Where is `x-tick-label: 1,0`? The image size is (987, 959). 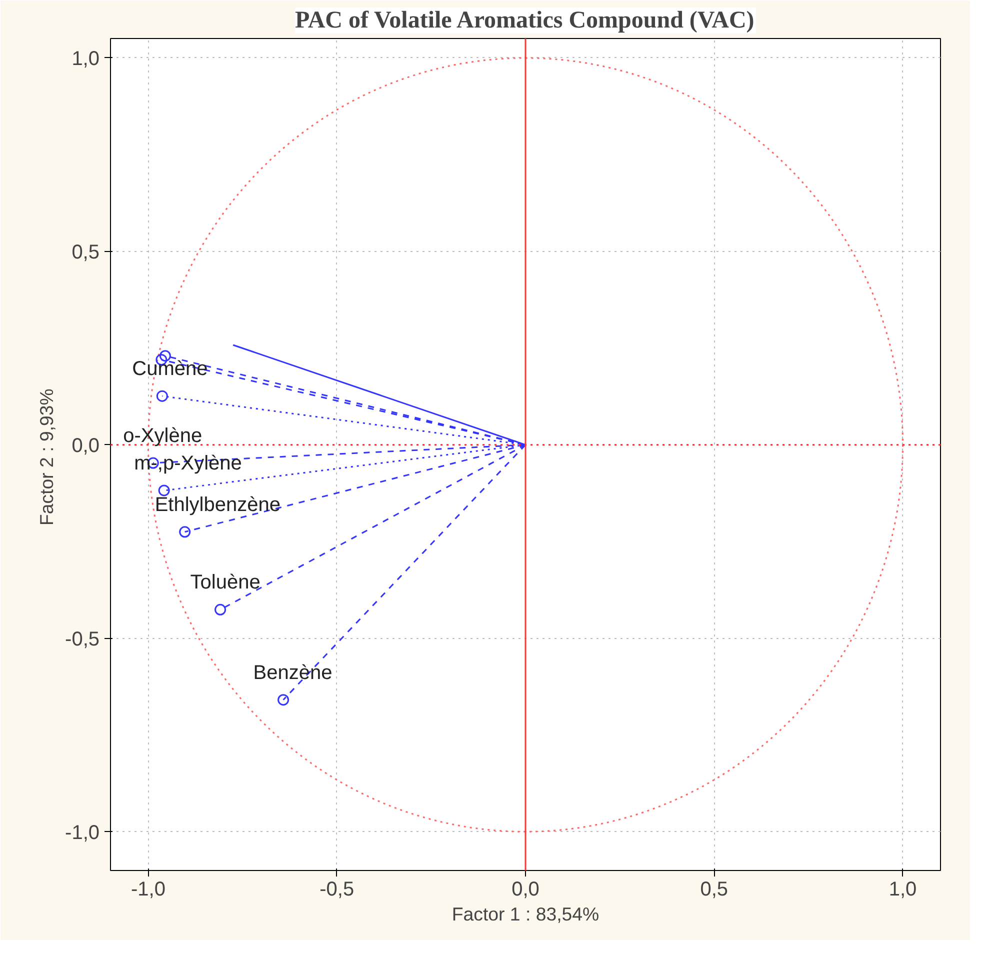
x-tick-label: 1,0 is located at coordinates (902, 889).